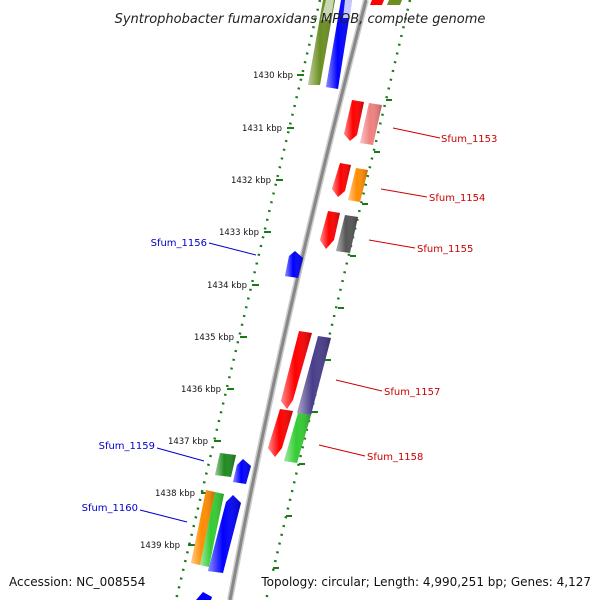 The image size is (600, 600). Describe the element at coordinates (201, 390) in the screenshot. I see `kbp-label: 1436 kbp` at that location.